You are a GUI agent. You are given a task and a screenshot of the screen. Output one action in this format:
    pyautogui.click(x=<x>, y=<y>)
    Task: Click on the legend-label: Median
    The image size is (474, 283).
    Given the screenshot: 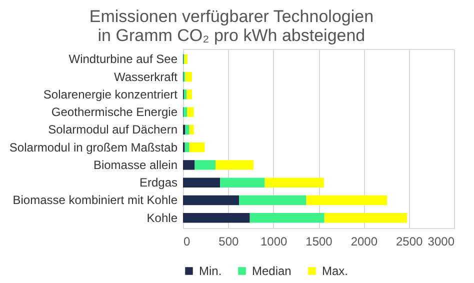 What is the action you would take?
    pyautogui.click(x=272, y=271)
    